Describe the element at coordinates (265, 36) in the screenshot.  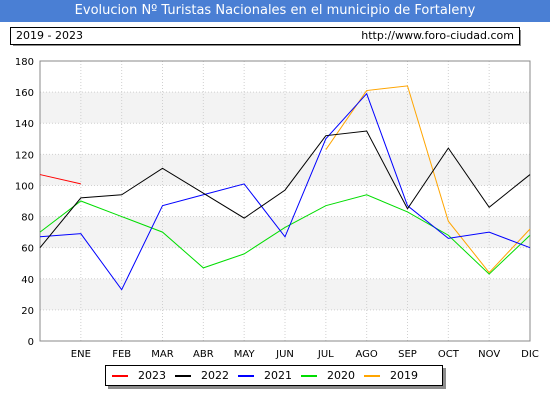
I see `info-box: 2019 - 2023 http://www.foro-ciudad.com` at that location.